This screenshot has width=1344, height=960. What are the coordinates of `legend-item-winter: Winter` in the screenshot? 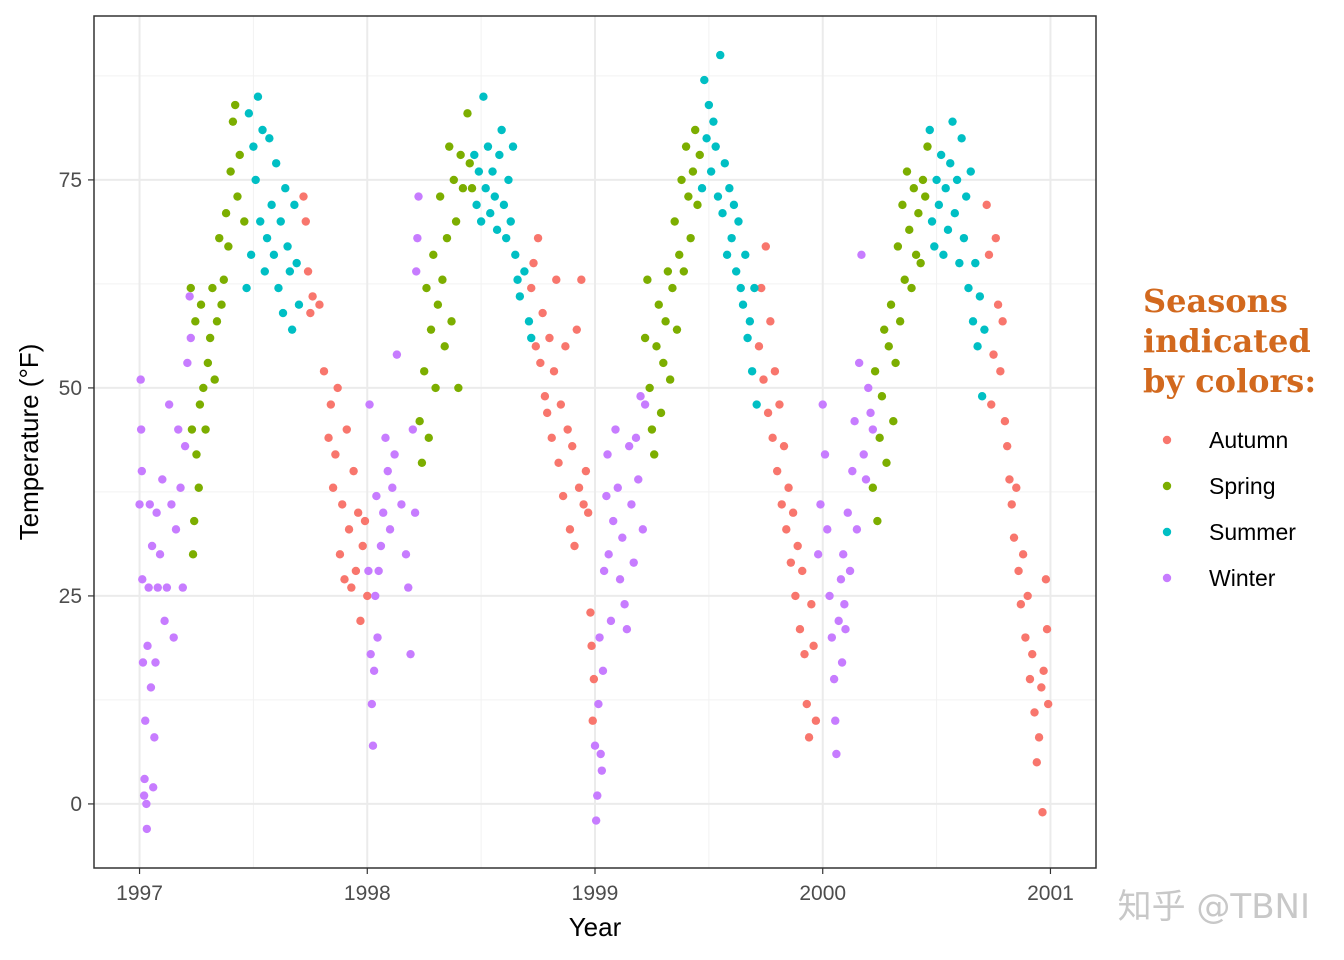 It's located at (1219, 578).